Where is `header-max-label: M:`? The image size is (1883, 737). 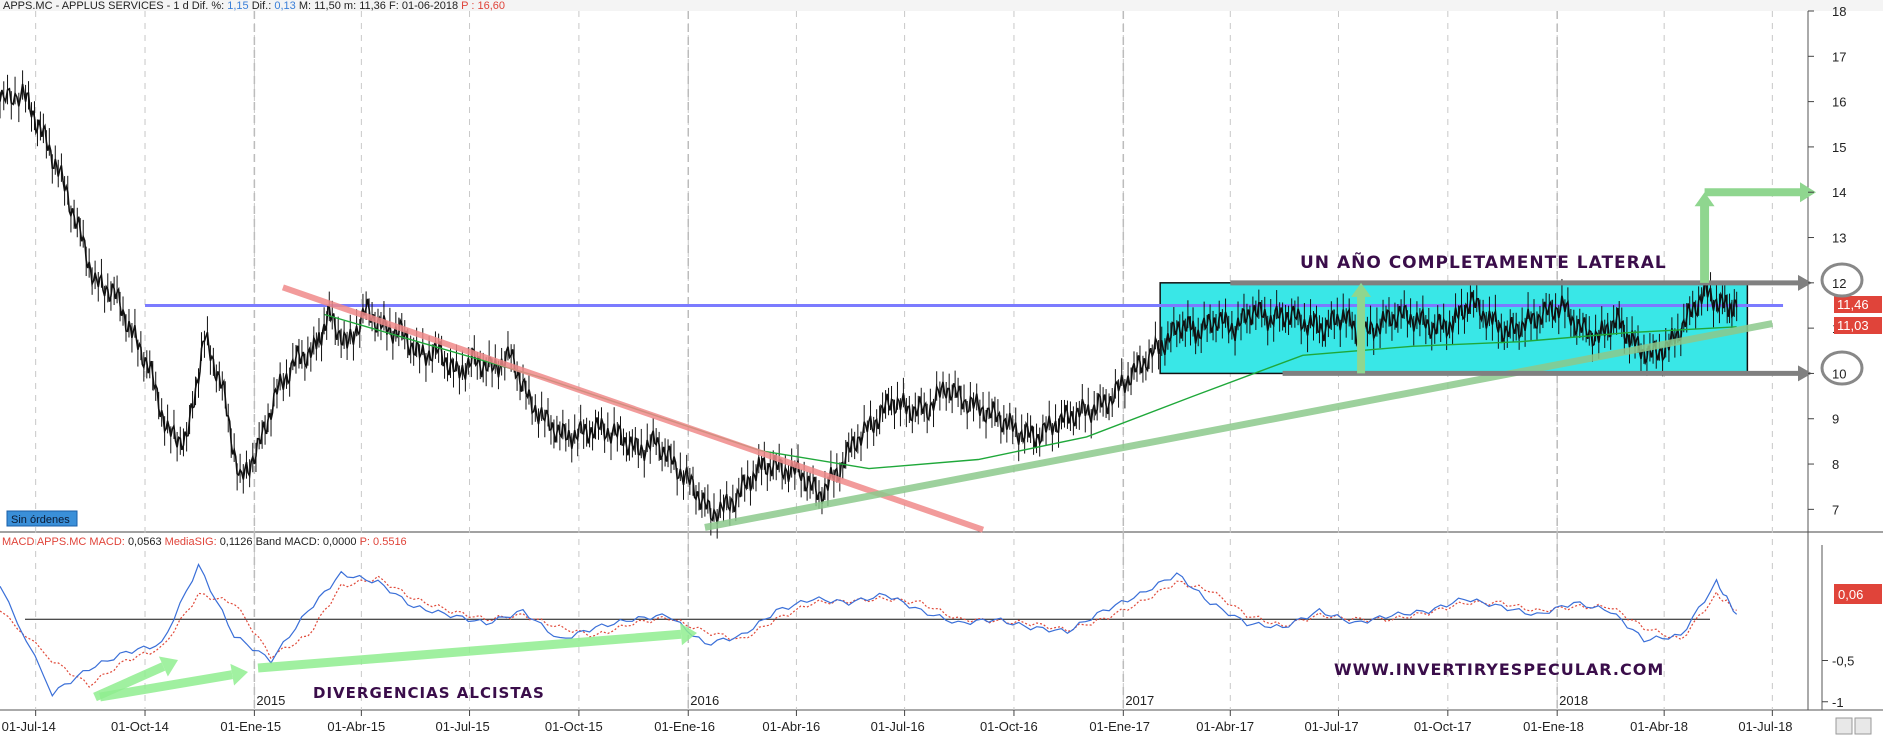 header-max-label: M: is located at coordinates (305, 6).